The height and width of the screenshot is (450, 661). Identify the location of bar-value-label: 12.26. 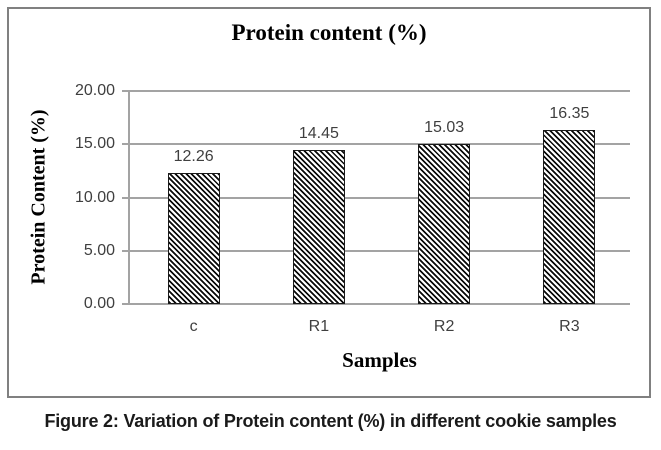
(193, 157).